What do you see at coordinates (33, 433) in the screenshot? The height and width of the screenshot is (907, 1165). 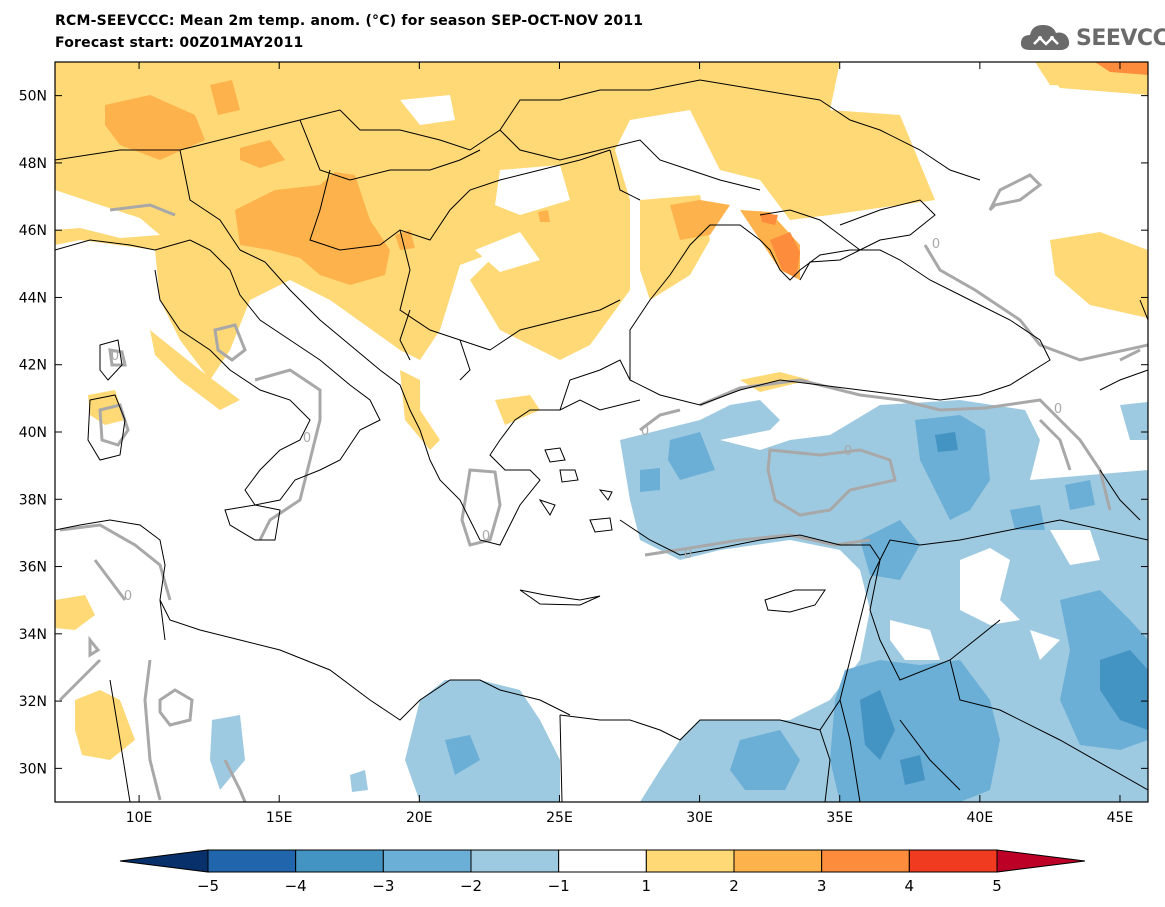 I see `lat-tick-label: 40N` at bounding box center [33, 433].